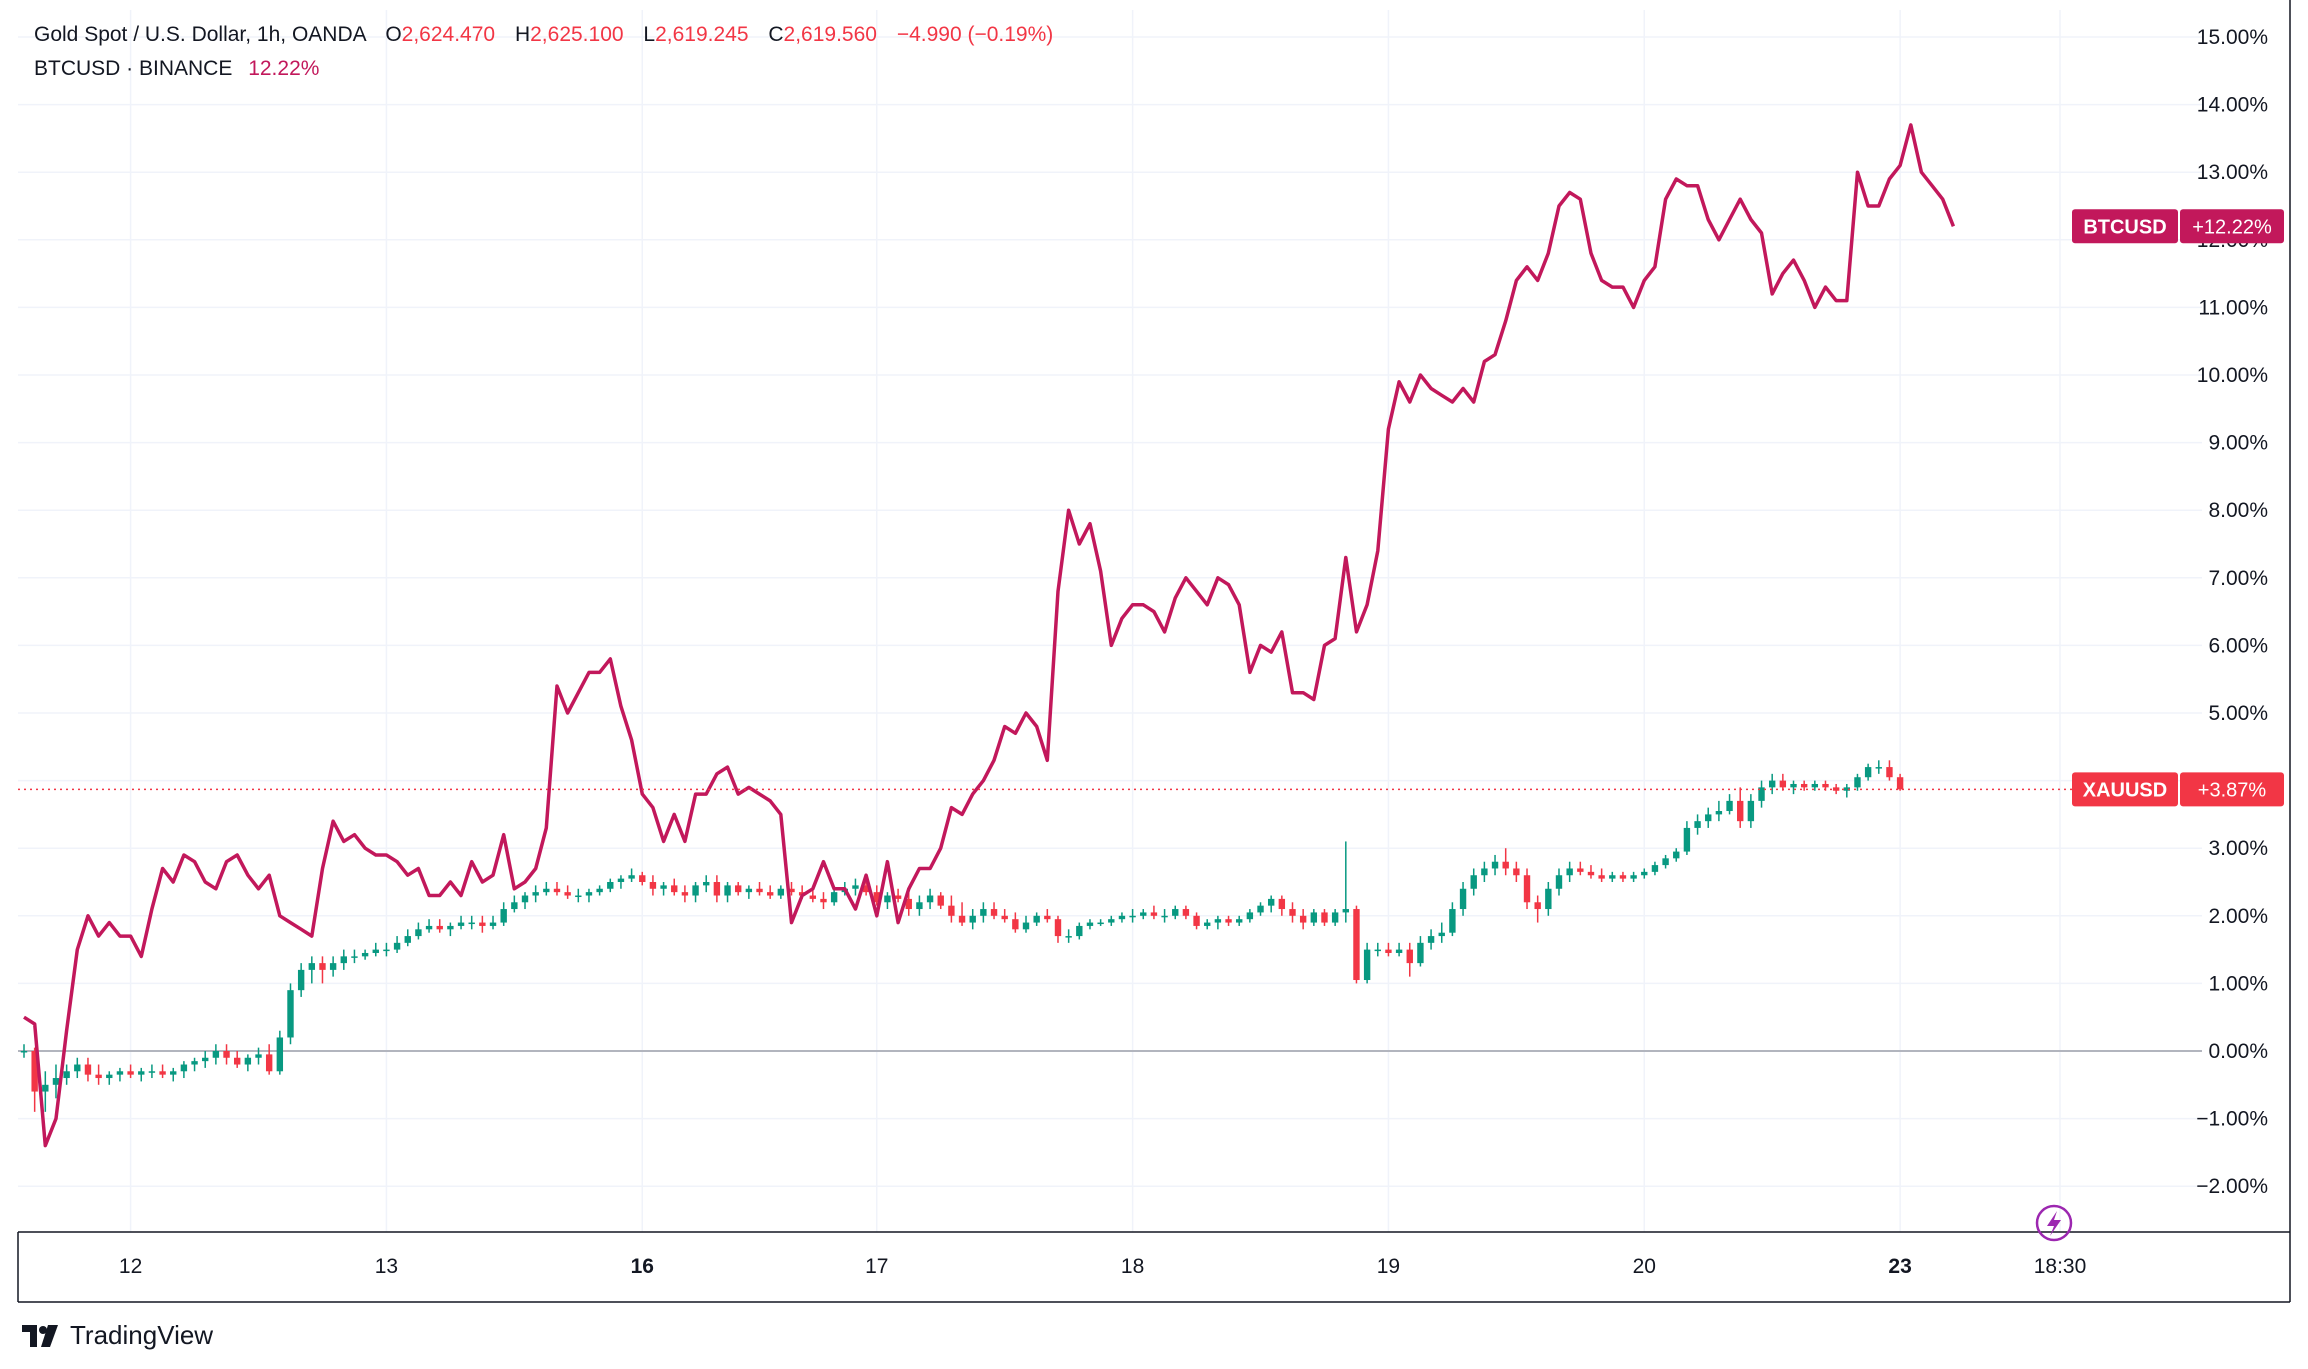  What do you see at coordinates (117, 1335) in the screenshot?
I see `tradingview-brand: TradingView` at bounding box center [117, 1335].